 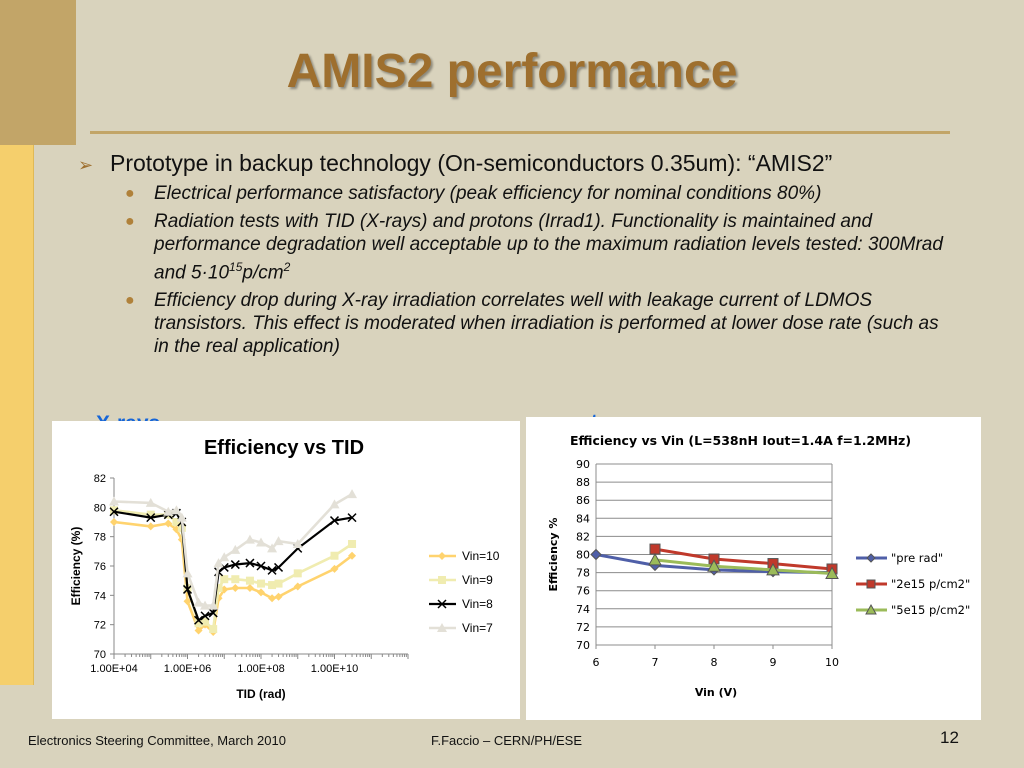 What do you see at coordinates (260, 694) in the screenshot?
I see `x-axis-label: TID (rad)` at bounding box center [260, 694].